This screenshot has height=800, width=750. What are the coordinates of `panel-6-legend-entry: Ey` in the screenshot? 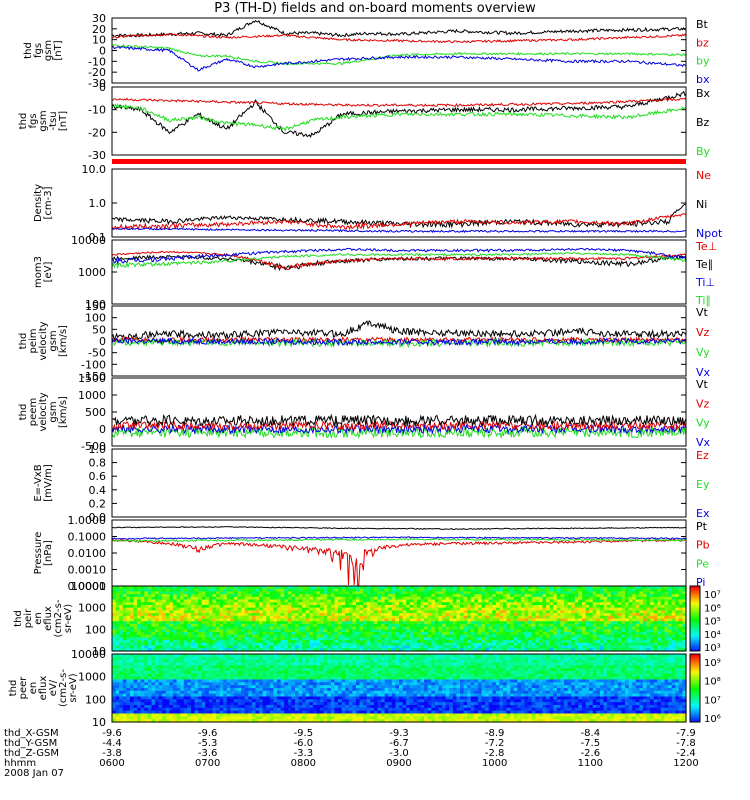 It's located at (703, 484).